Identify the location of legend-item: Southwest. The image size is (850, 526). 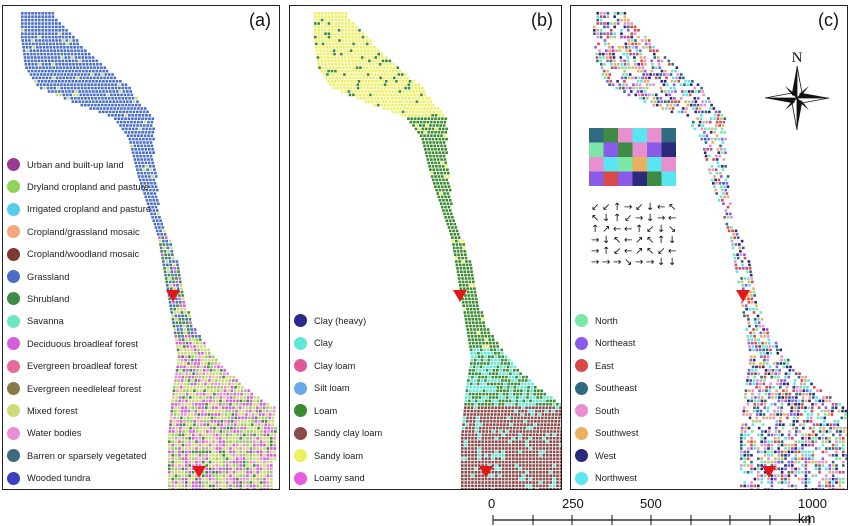
(606, 433).